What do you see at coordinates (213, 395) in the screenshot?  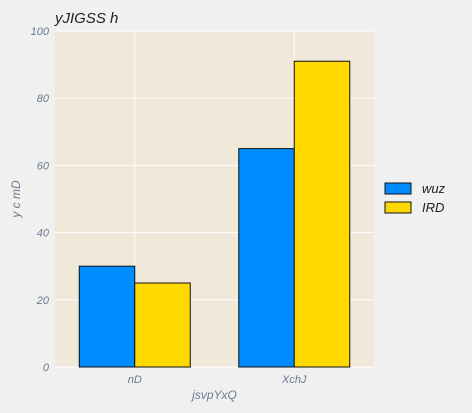 I see `x-axis-label: jsvpYxQ` at bounding box center [213, 395].